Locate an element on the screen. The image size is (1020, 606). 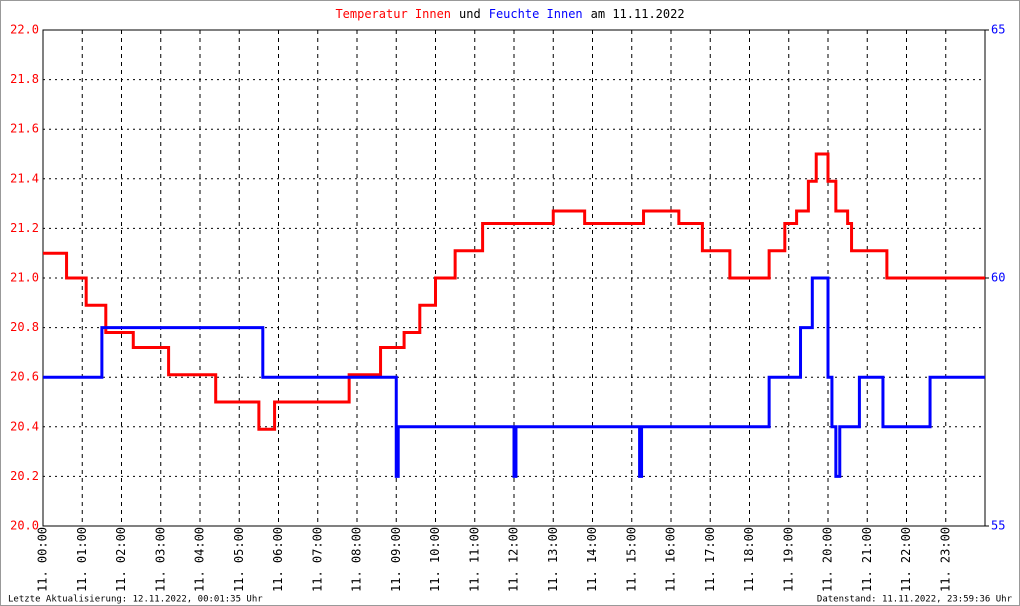
x-tick-label: 11. 08:00 is located at coordinates (357, 559).